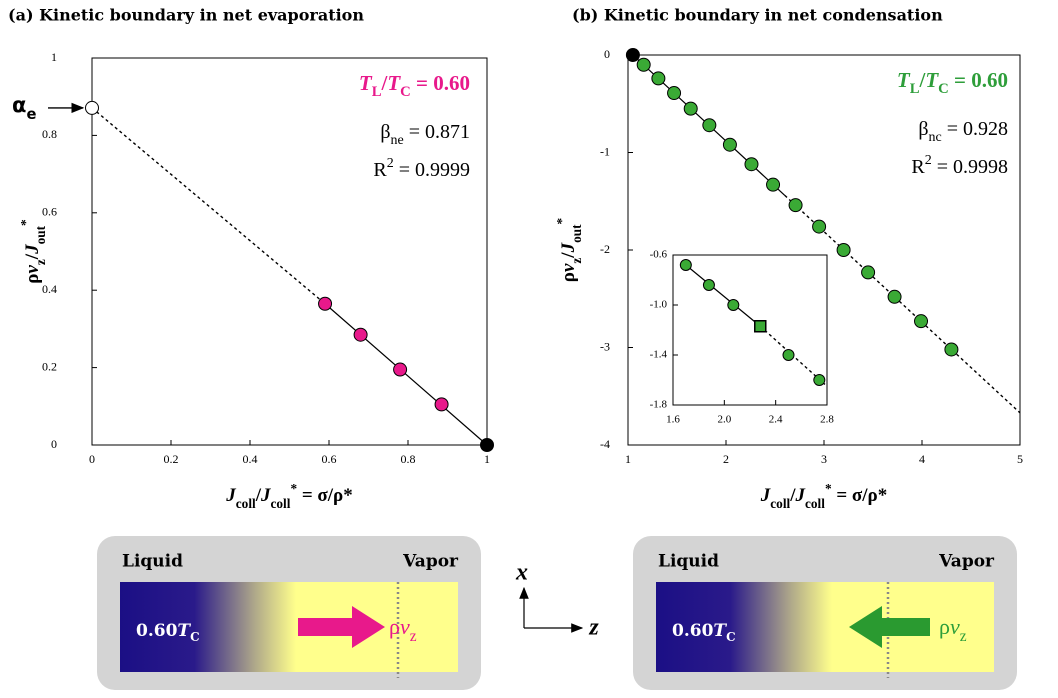 The image size is (1058, 698). What do you see at coordinates (593, 628) in the screenshot?
I see `axis-symbol: z` at bounding box center [593, 628].